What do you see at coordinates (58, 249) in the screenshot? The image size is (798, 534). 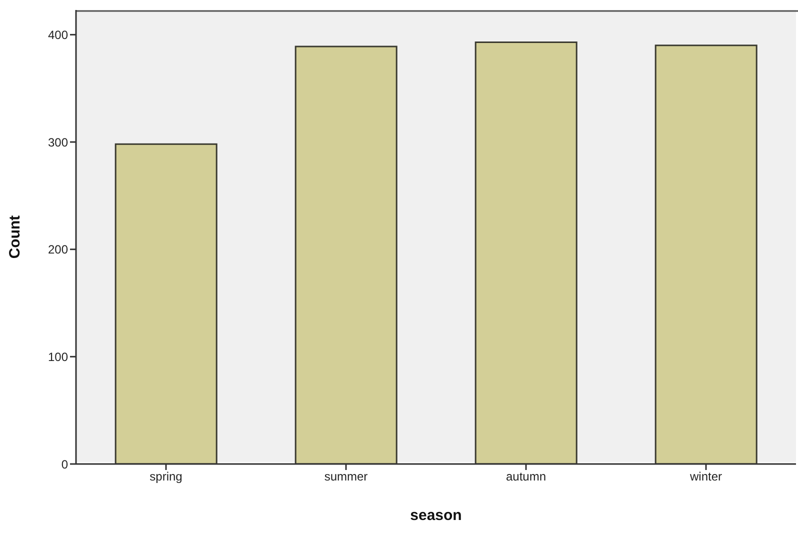 I see `y-tick-label: 200` at bounding box center [58, 249].